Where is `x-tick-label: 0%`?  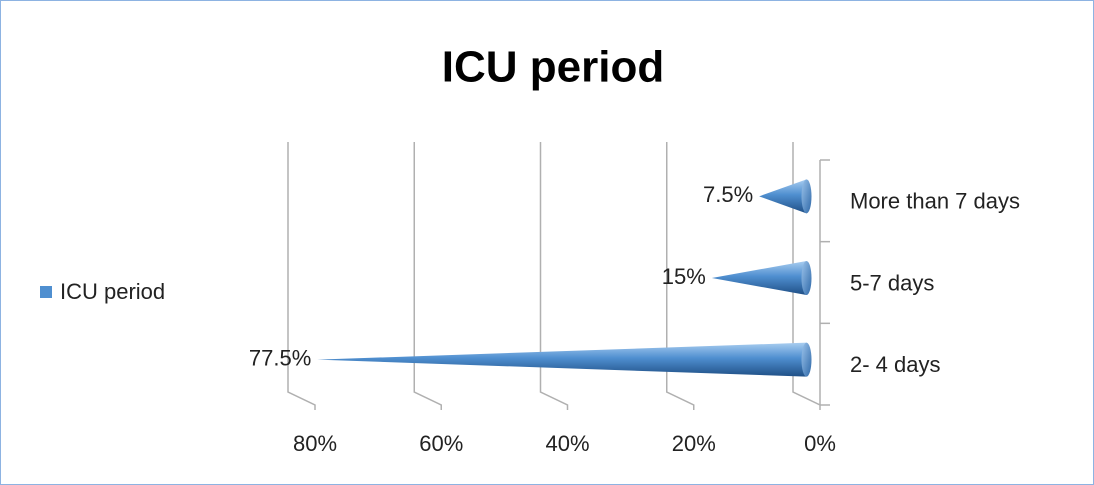 x-tick-label: 0% is located at coordinates (820, 443).